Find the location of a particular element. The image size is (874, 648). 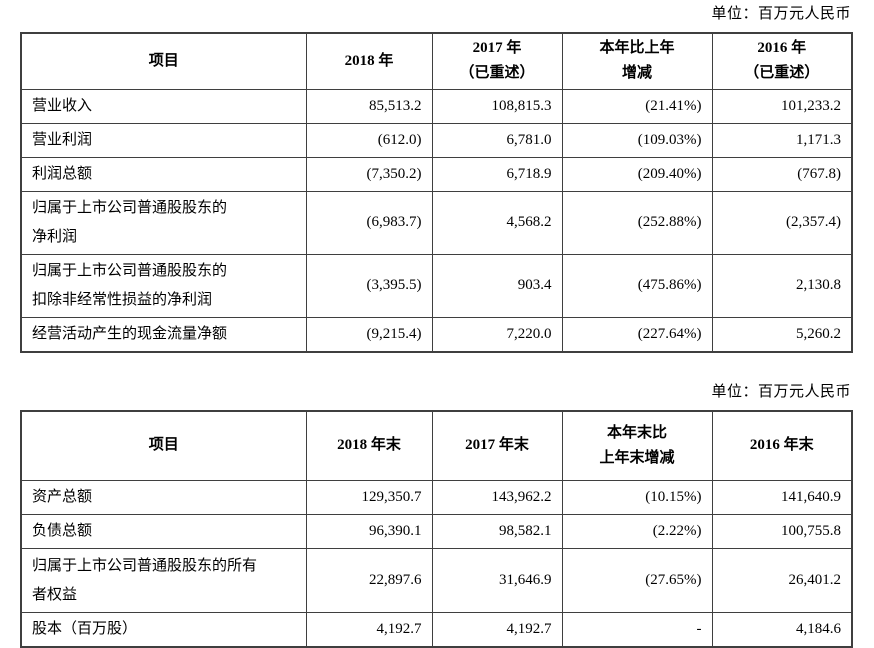

table2-header-2016-yearend: 2016 年末 is located at coordinates (782, 446).